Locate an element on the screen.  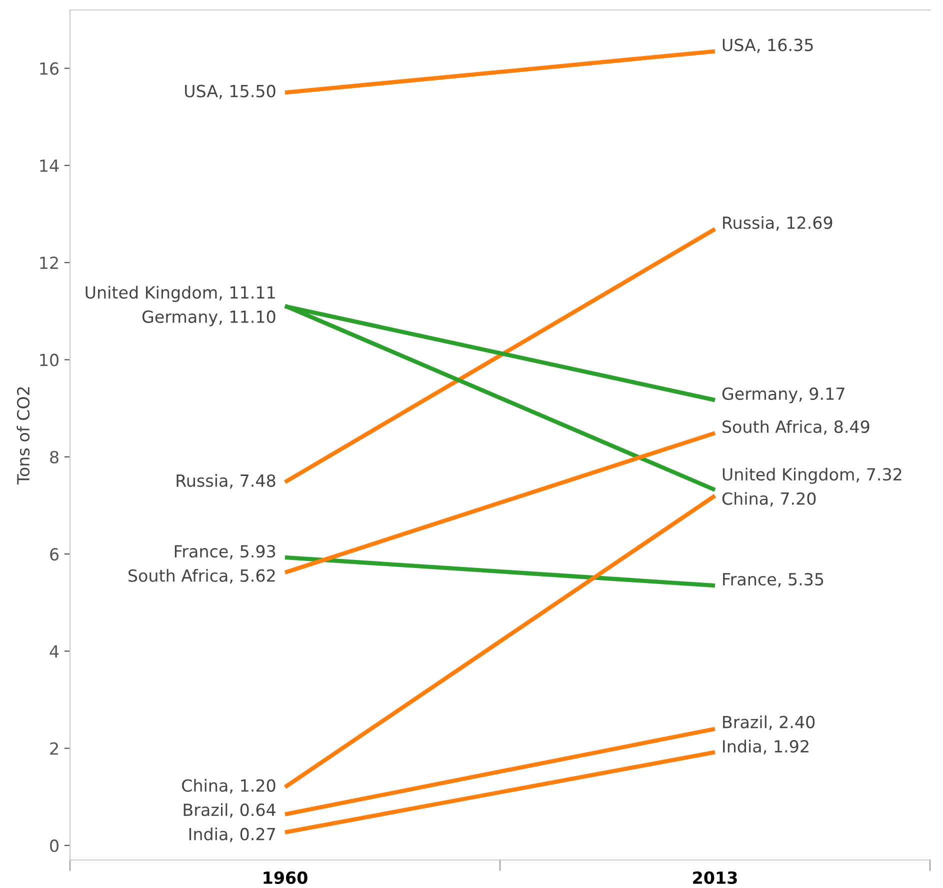
y-tick-label: 10 is located at coordinates (49, 360).